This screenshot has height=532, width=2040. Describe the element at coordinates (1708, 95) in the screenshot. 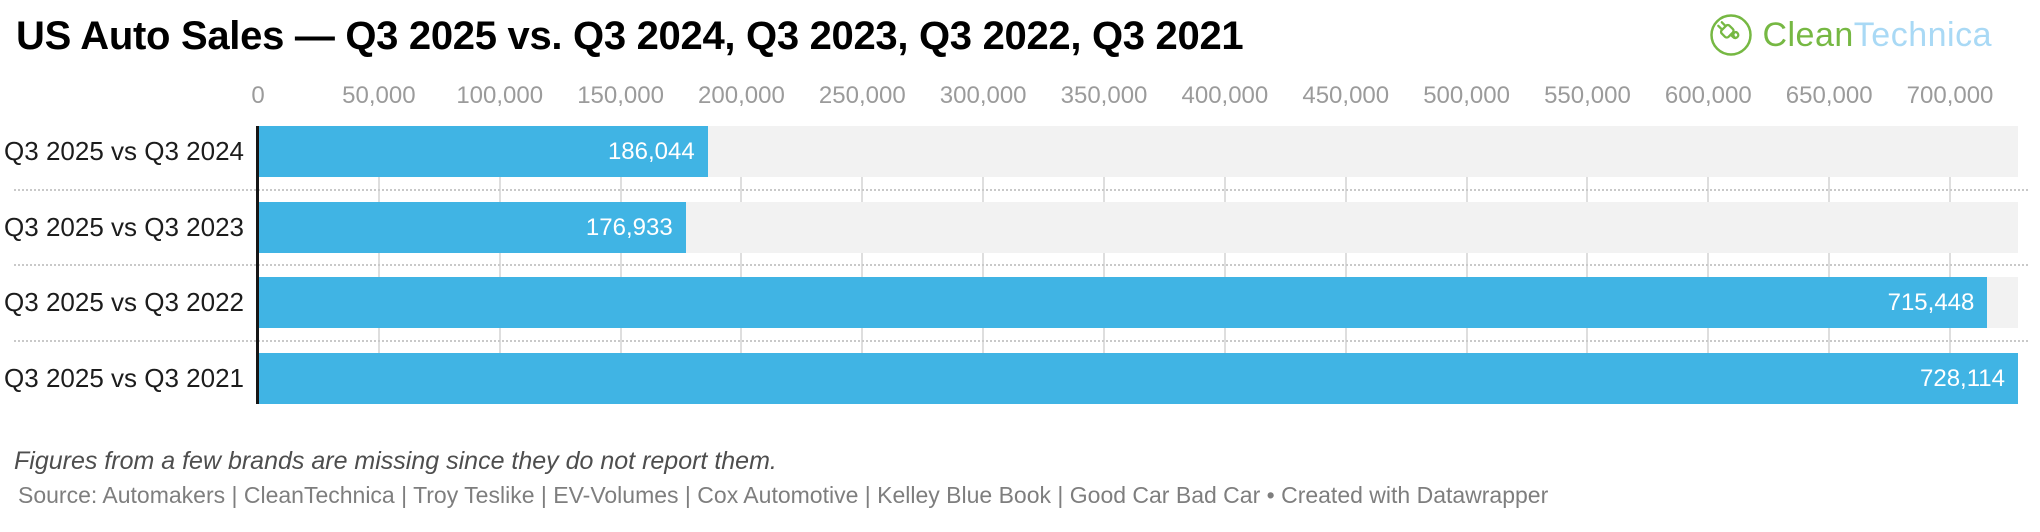

I see `x-tick-label: 600,000` at that location.